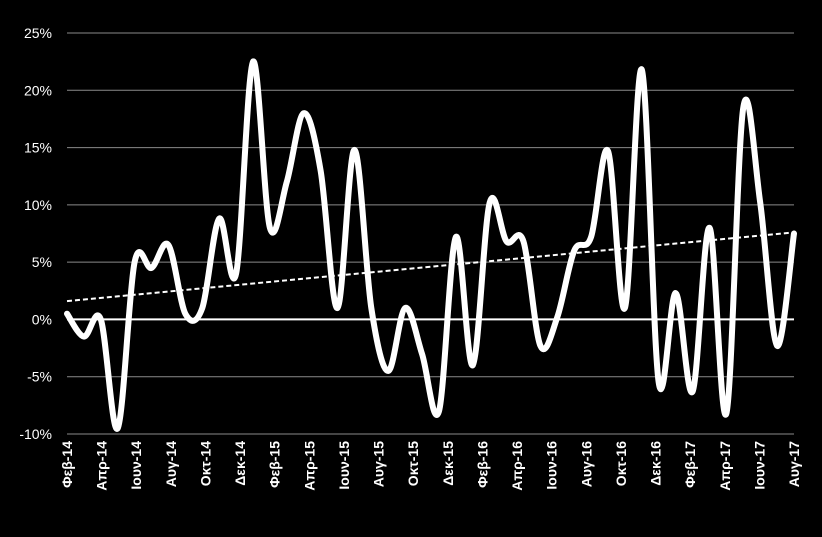  I want to click on x-tick-label: Οκτ-14, so click(205, 463).